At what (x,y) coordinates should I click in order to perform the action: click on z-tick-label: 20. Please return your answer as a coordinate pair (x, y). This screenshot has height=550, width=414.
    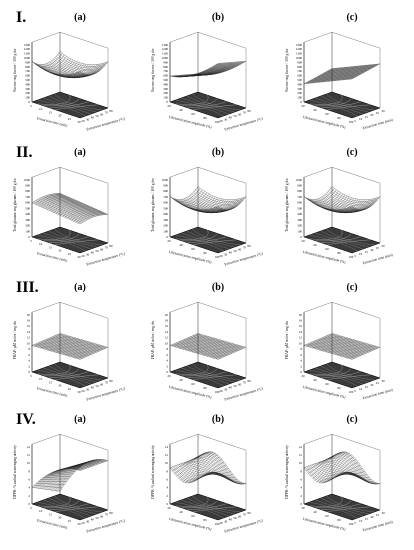
    Looking at the image, I should click on (29, 315).